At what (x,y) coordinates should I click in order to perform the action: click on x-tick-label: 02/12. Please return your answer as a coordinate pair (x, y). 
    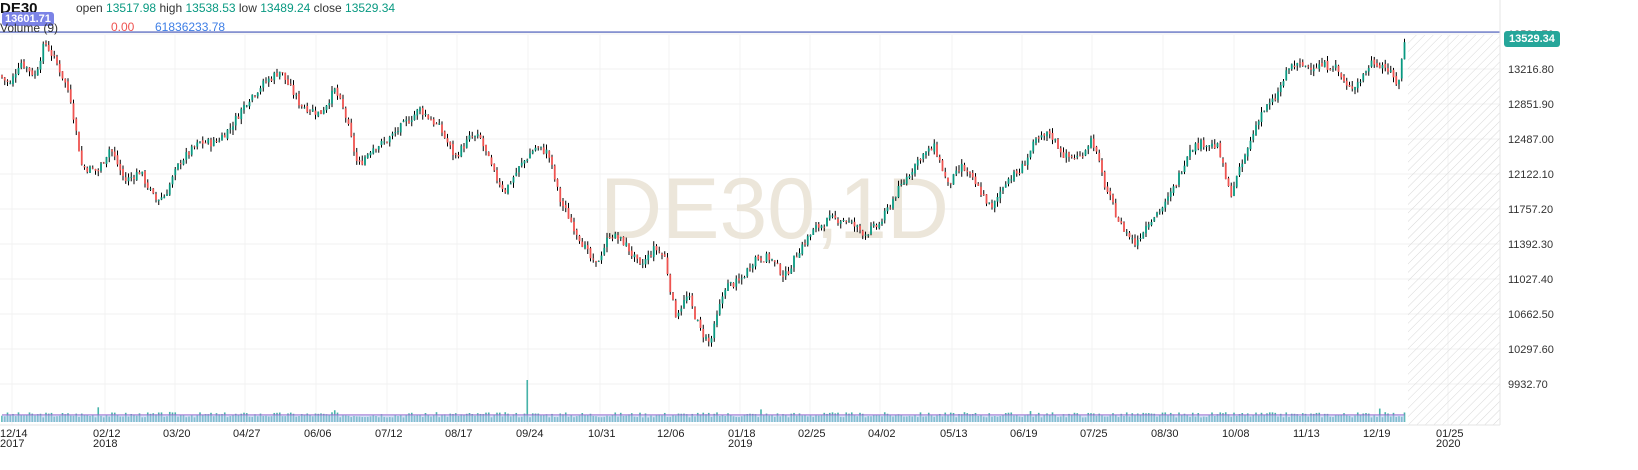
    Looking at the image, I should click on (107, 434).